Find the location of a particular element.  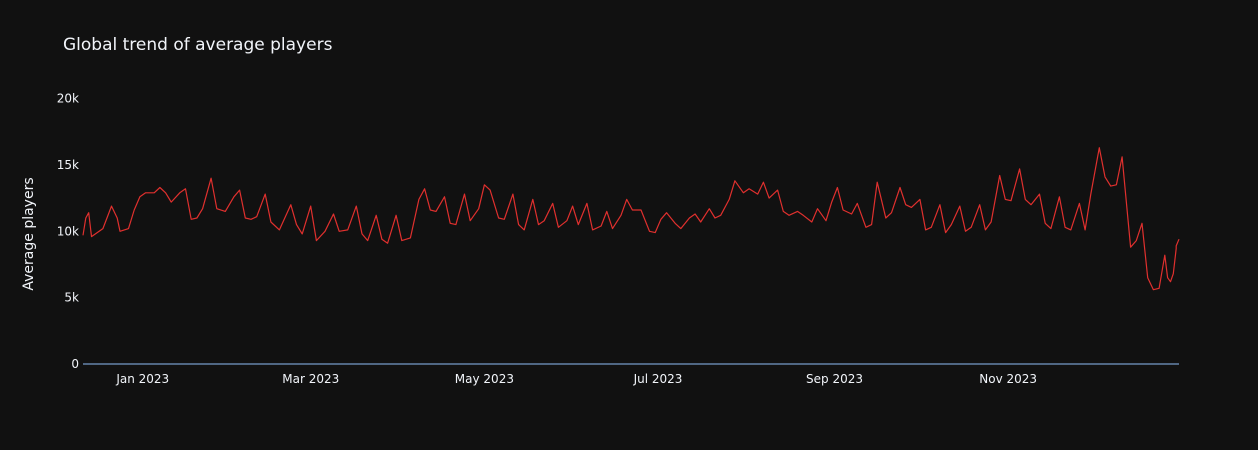

x-tick-label: Mar 2023 is located at coordinates (310, 379).